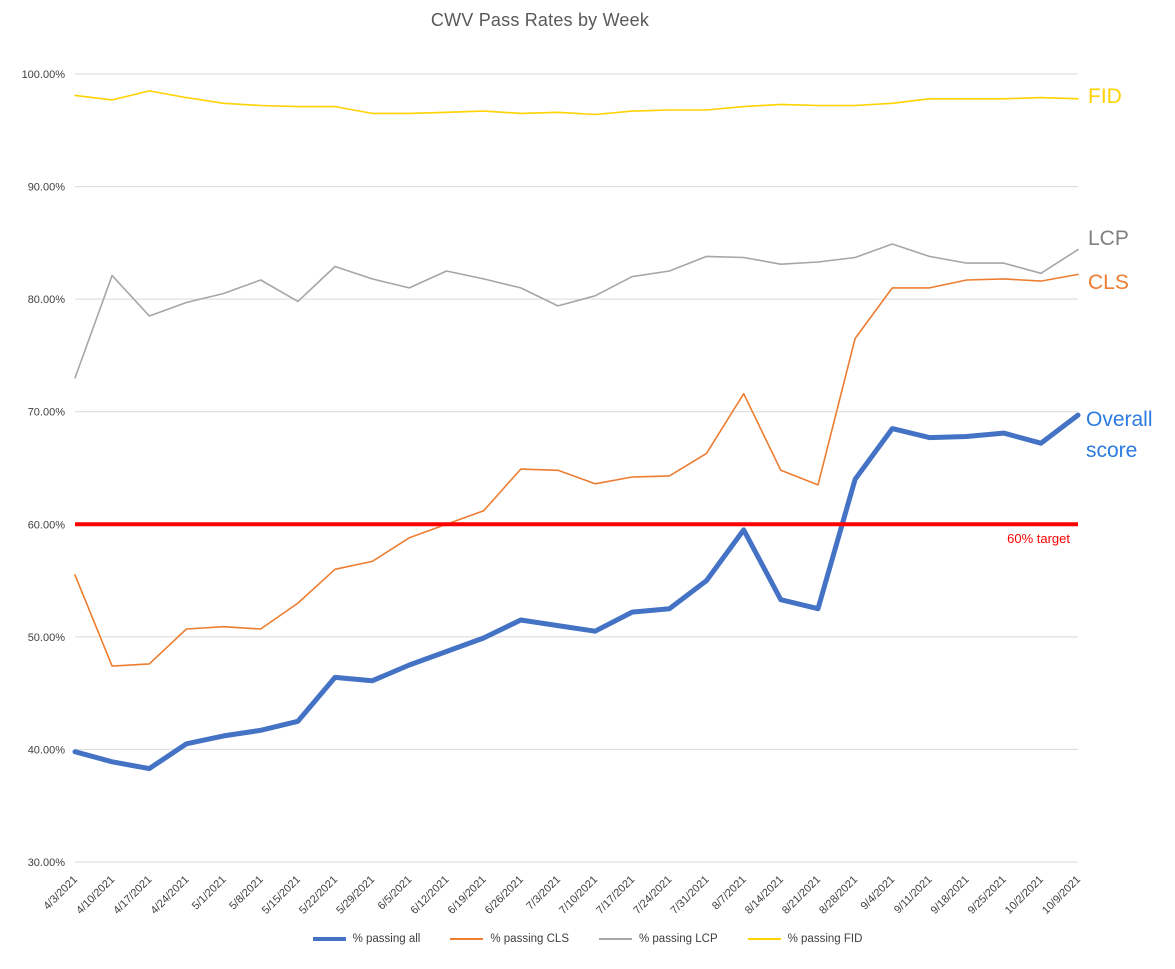 Image resolution: width=1175 pixels, height=969 pixels. Describe the element at coordinates (1119, 435) in the screenshot. I see `series-label-overall-score: Overall score` at that location.